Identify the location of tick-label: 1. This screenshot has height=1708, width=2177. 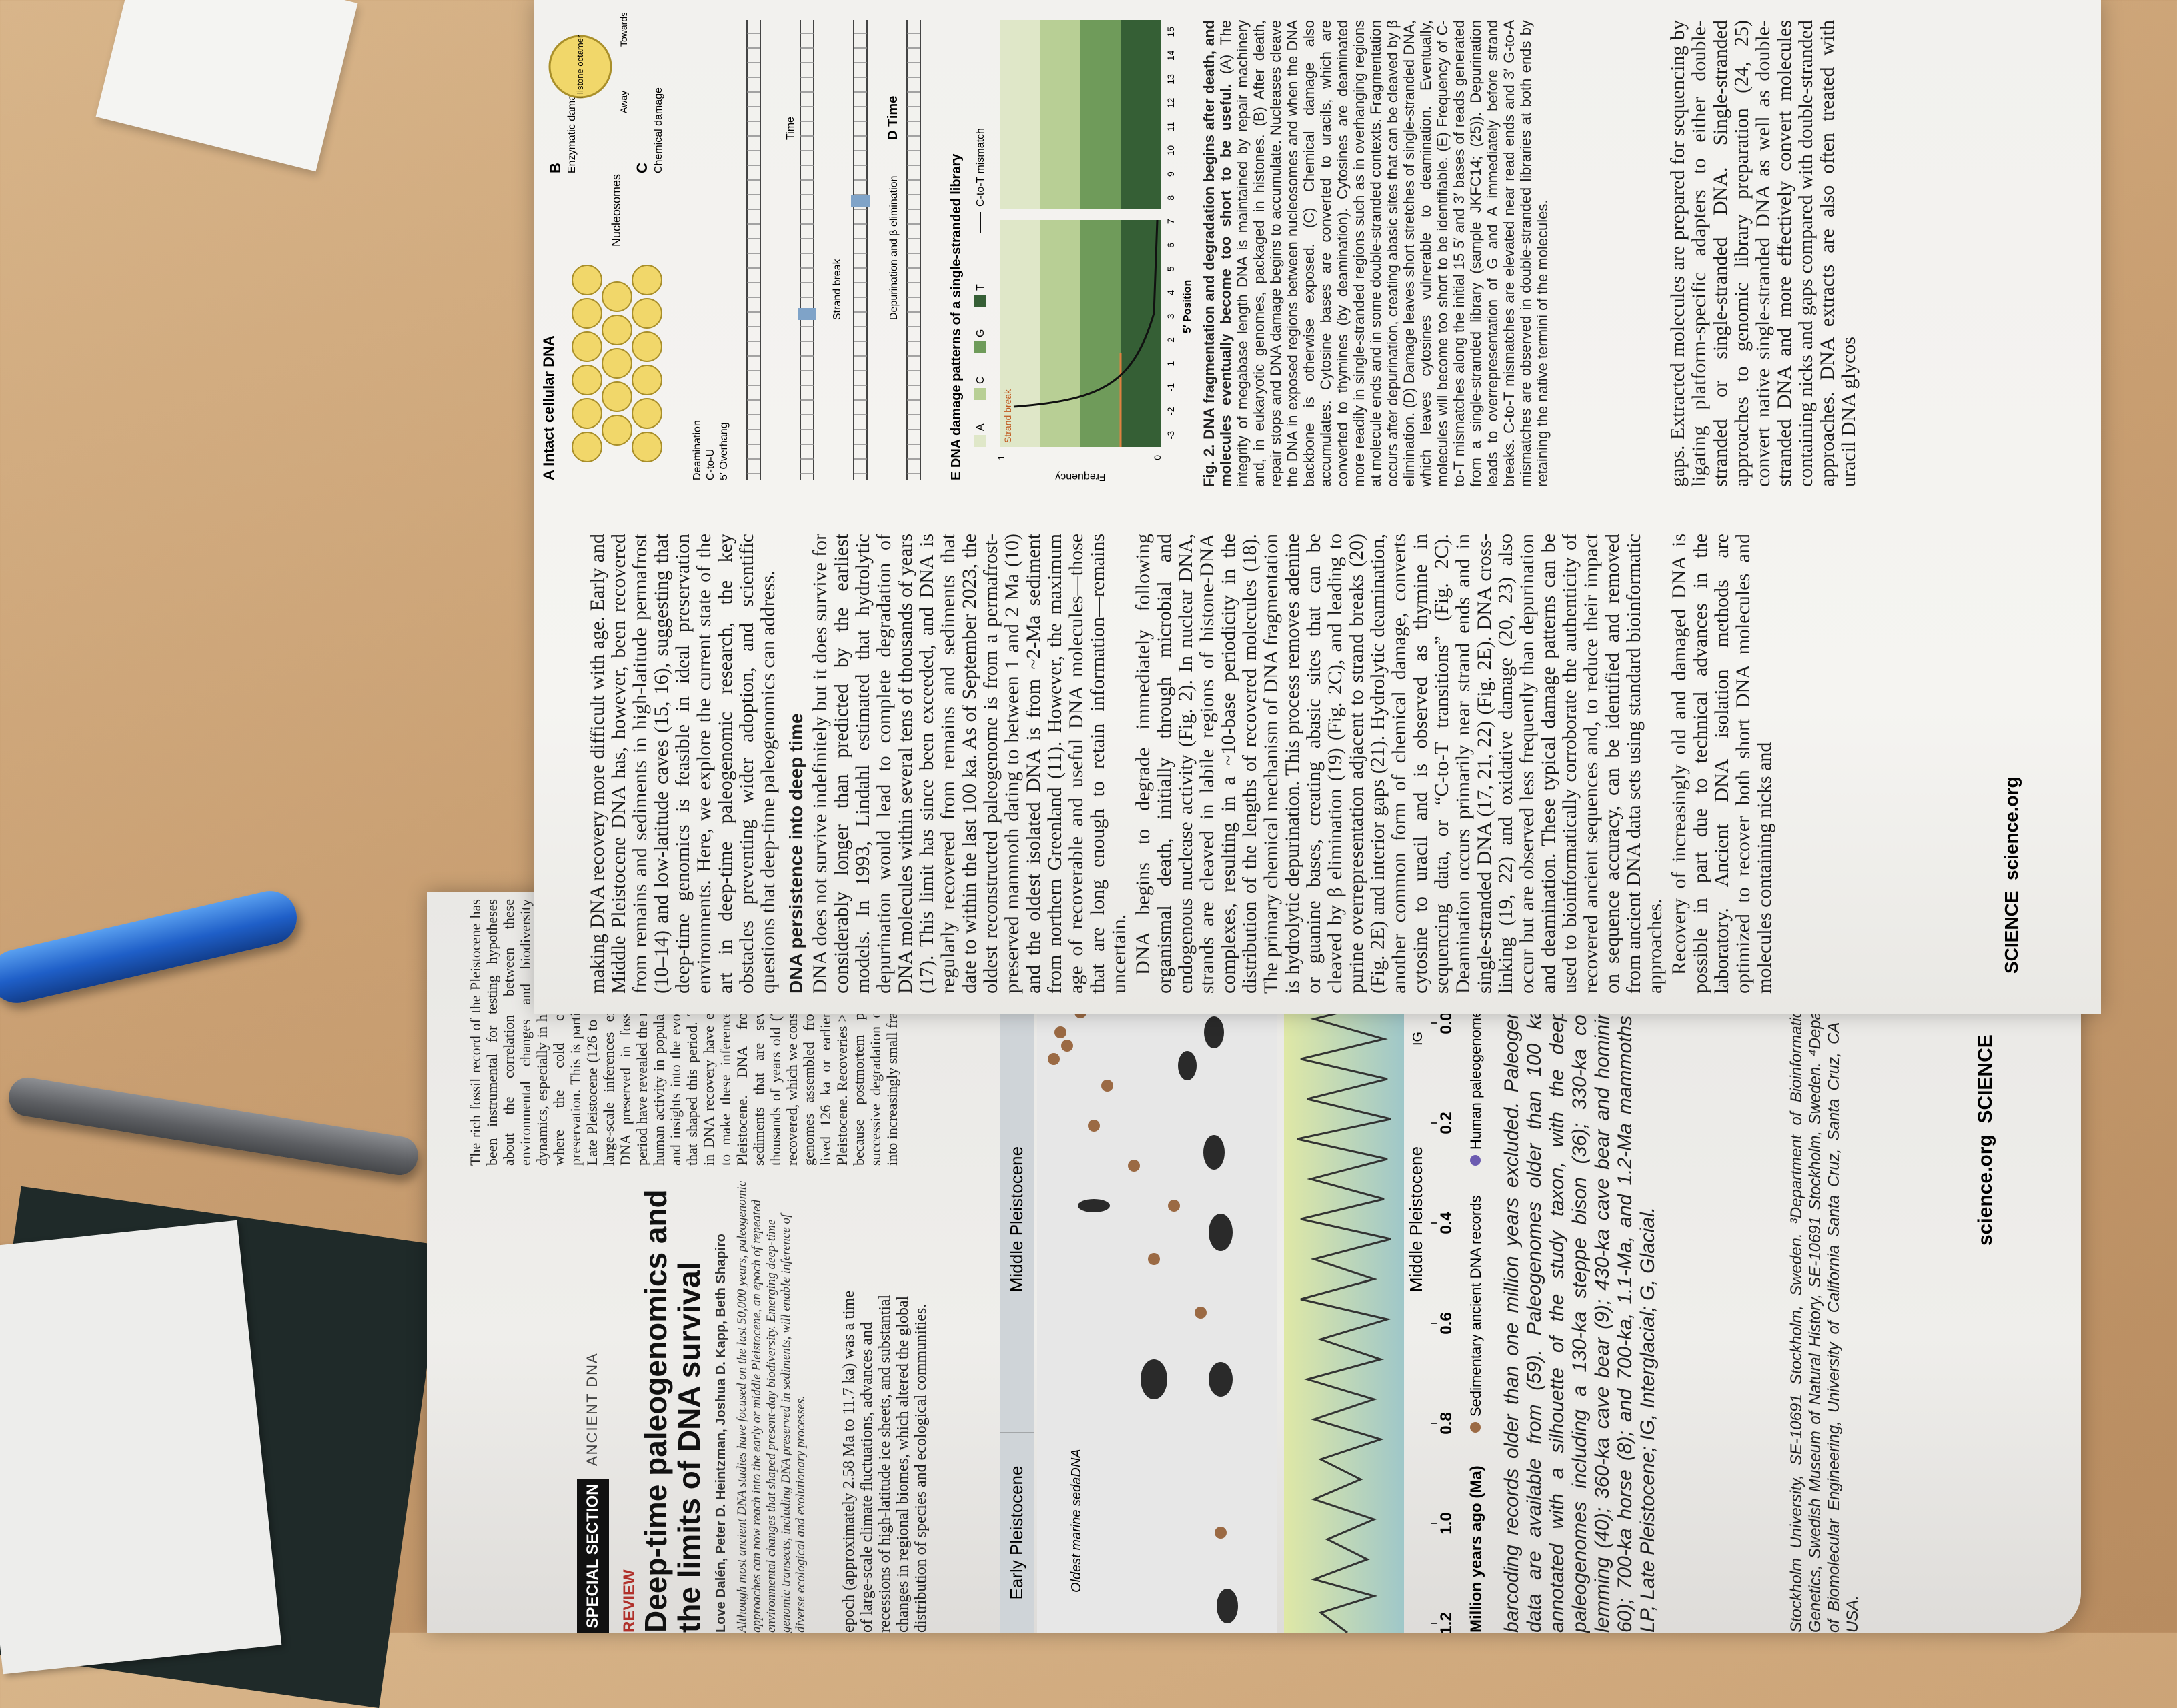
(1170, 363).